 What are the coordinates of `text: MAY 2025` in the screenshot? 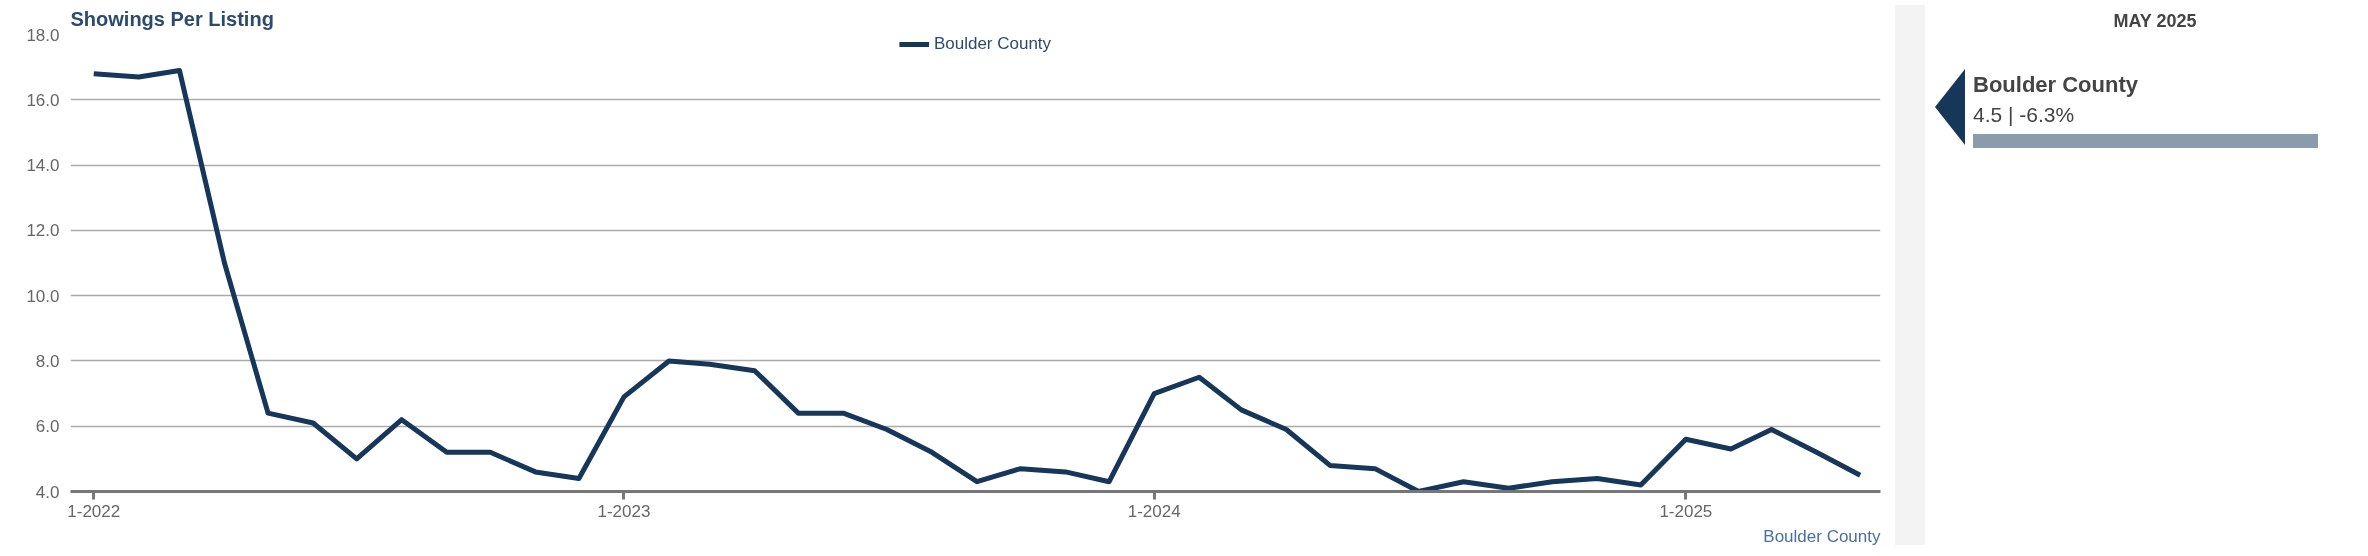 It's located at (2155, 21).